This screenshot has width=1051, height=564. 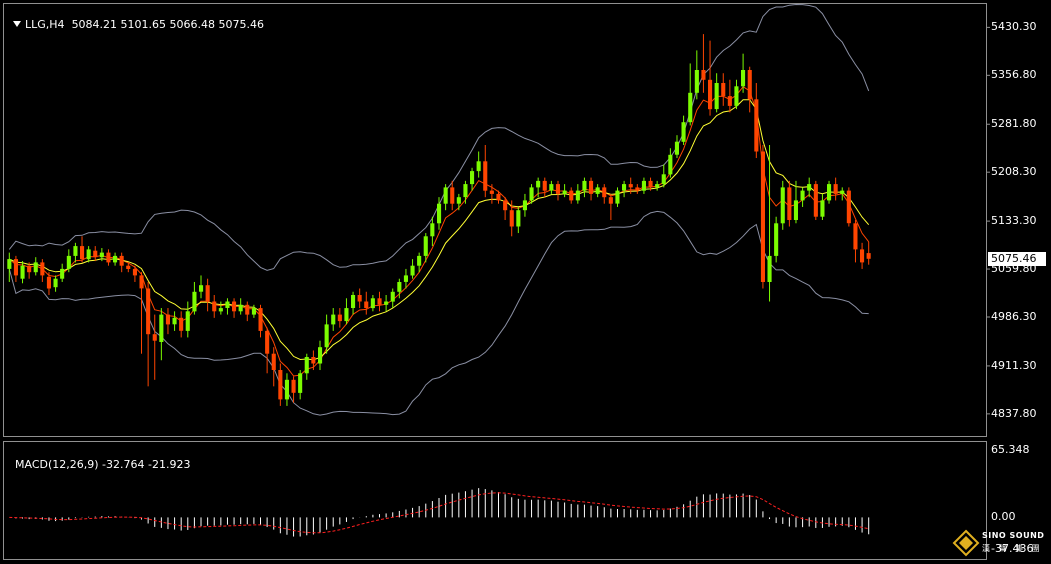 What do you see at coordinates (45, 24) in the screenshot?
I see `symbol-label: LLG,H4` at bounding box center [45, 24].